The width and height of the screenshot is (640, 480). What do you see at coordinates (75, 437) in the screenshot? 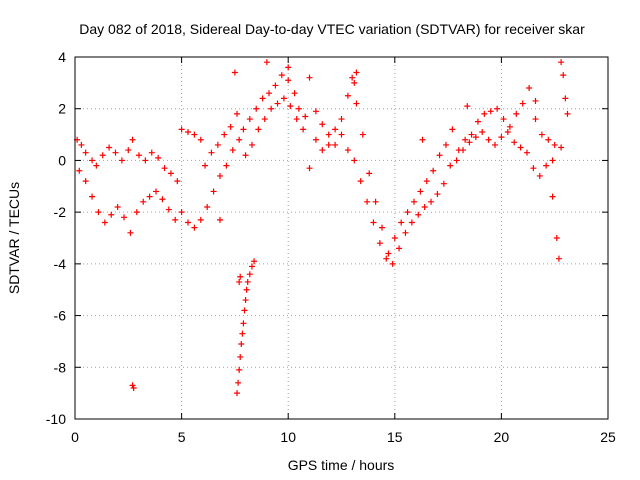
I see `x-tick-label: 0` at bounding box center [75, 437].